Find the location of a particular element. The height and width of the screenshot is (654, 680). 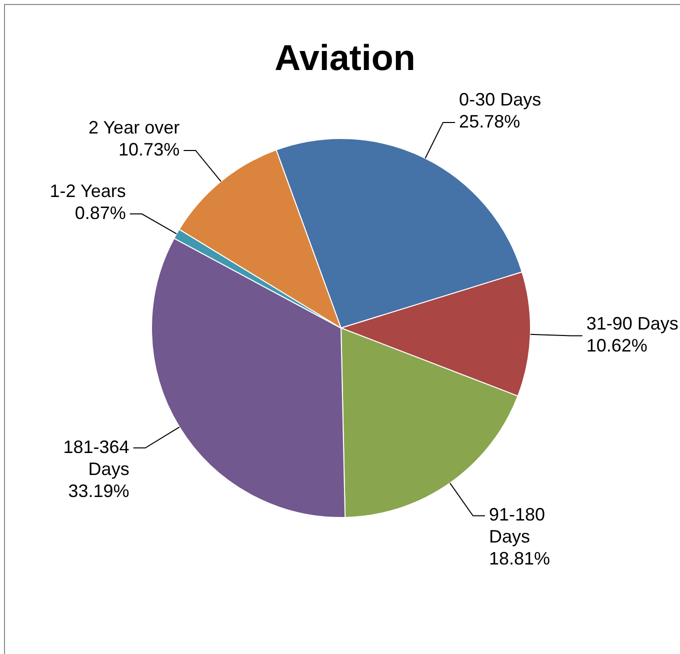

slice-label: 31-90 Days is located at coordinates (632, 324).